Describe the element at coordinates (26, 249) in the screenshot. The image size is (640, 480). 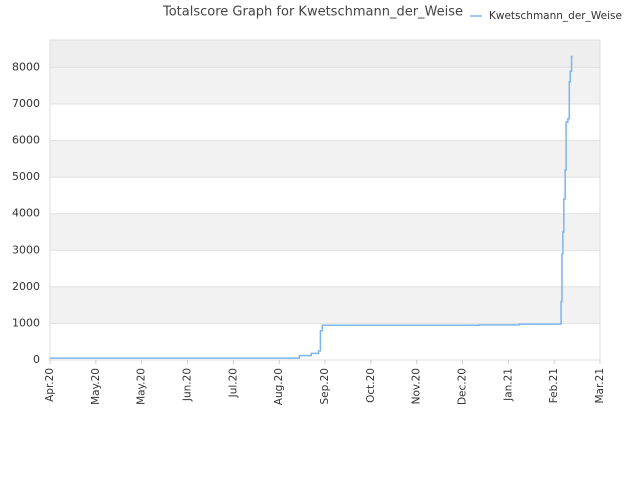
I see `y-tick-label: 3000` at that location.